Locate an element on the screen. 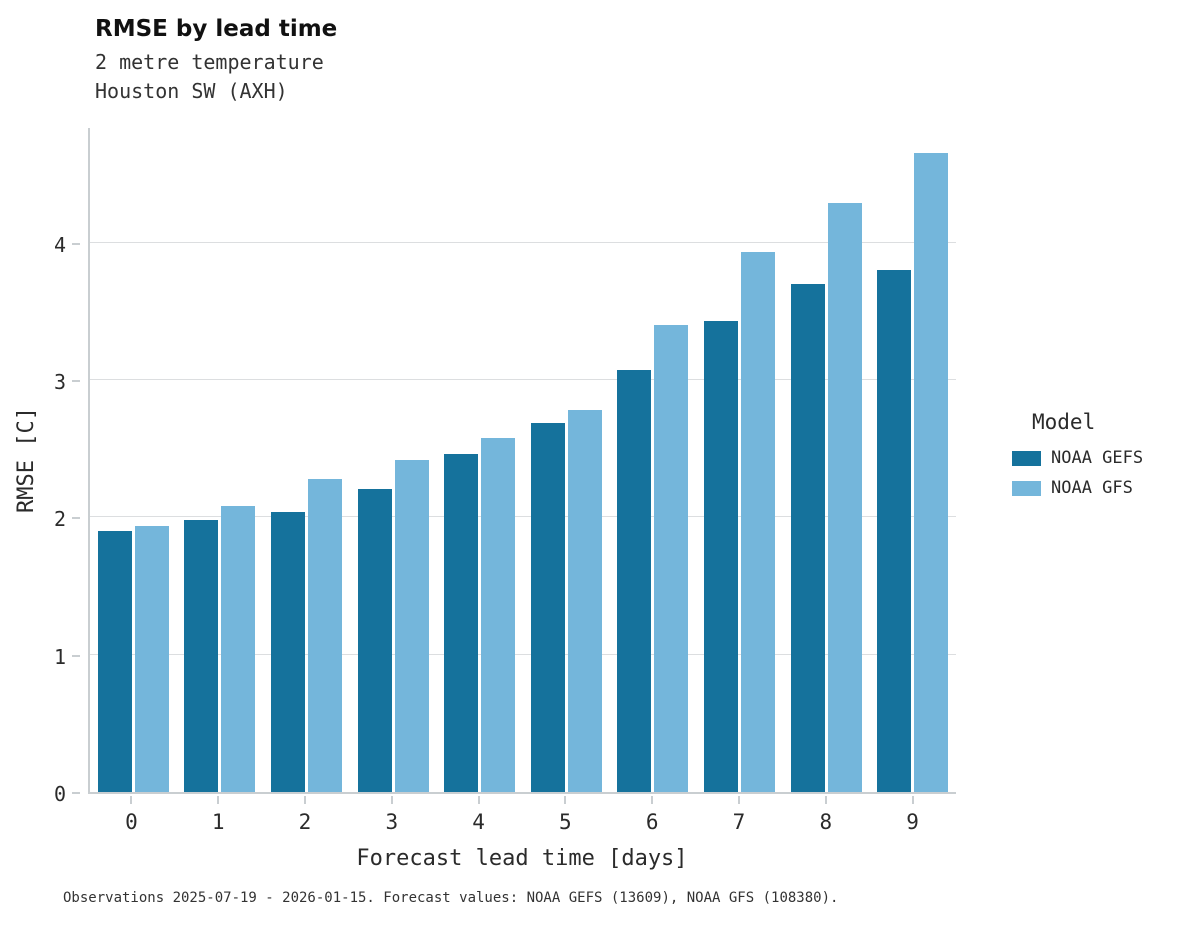 Image resolution: width=1195 pixels, height=928 pixels. chart-subtitle-line2: Houston SW (AXH) is located at coordinates (191, 91).